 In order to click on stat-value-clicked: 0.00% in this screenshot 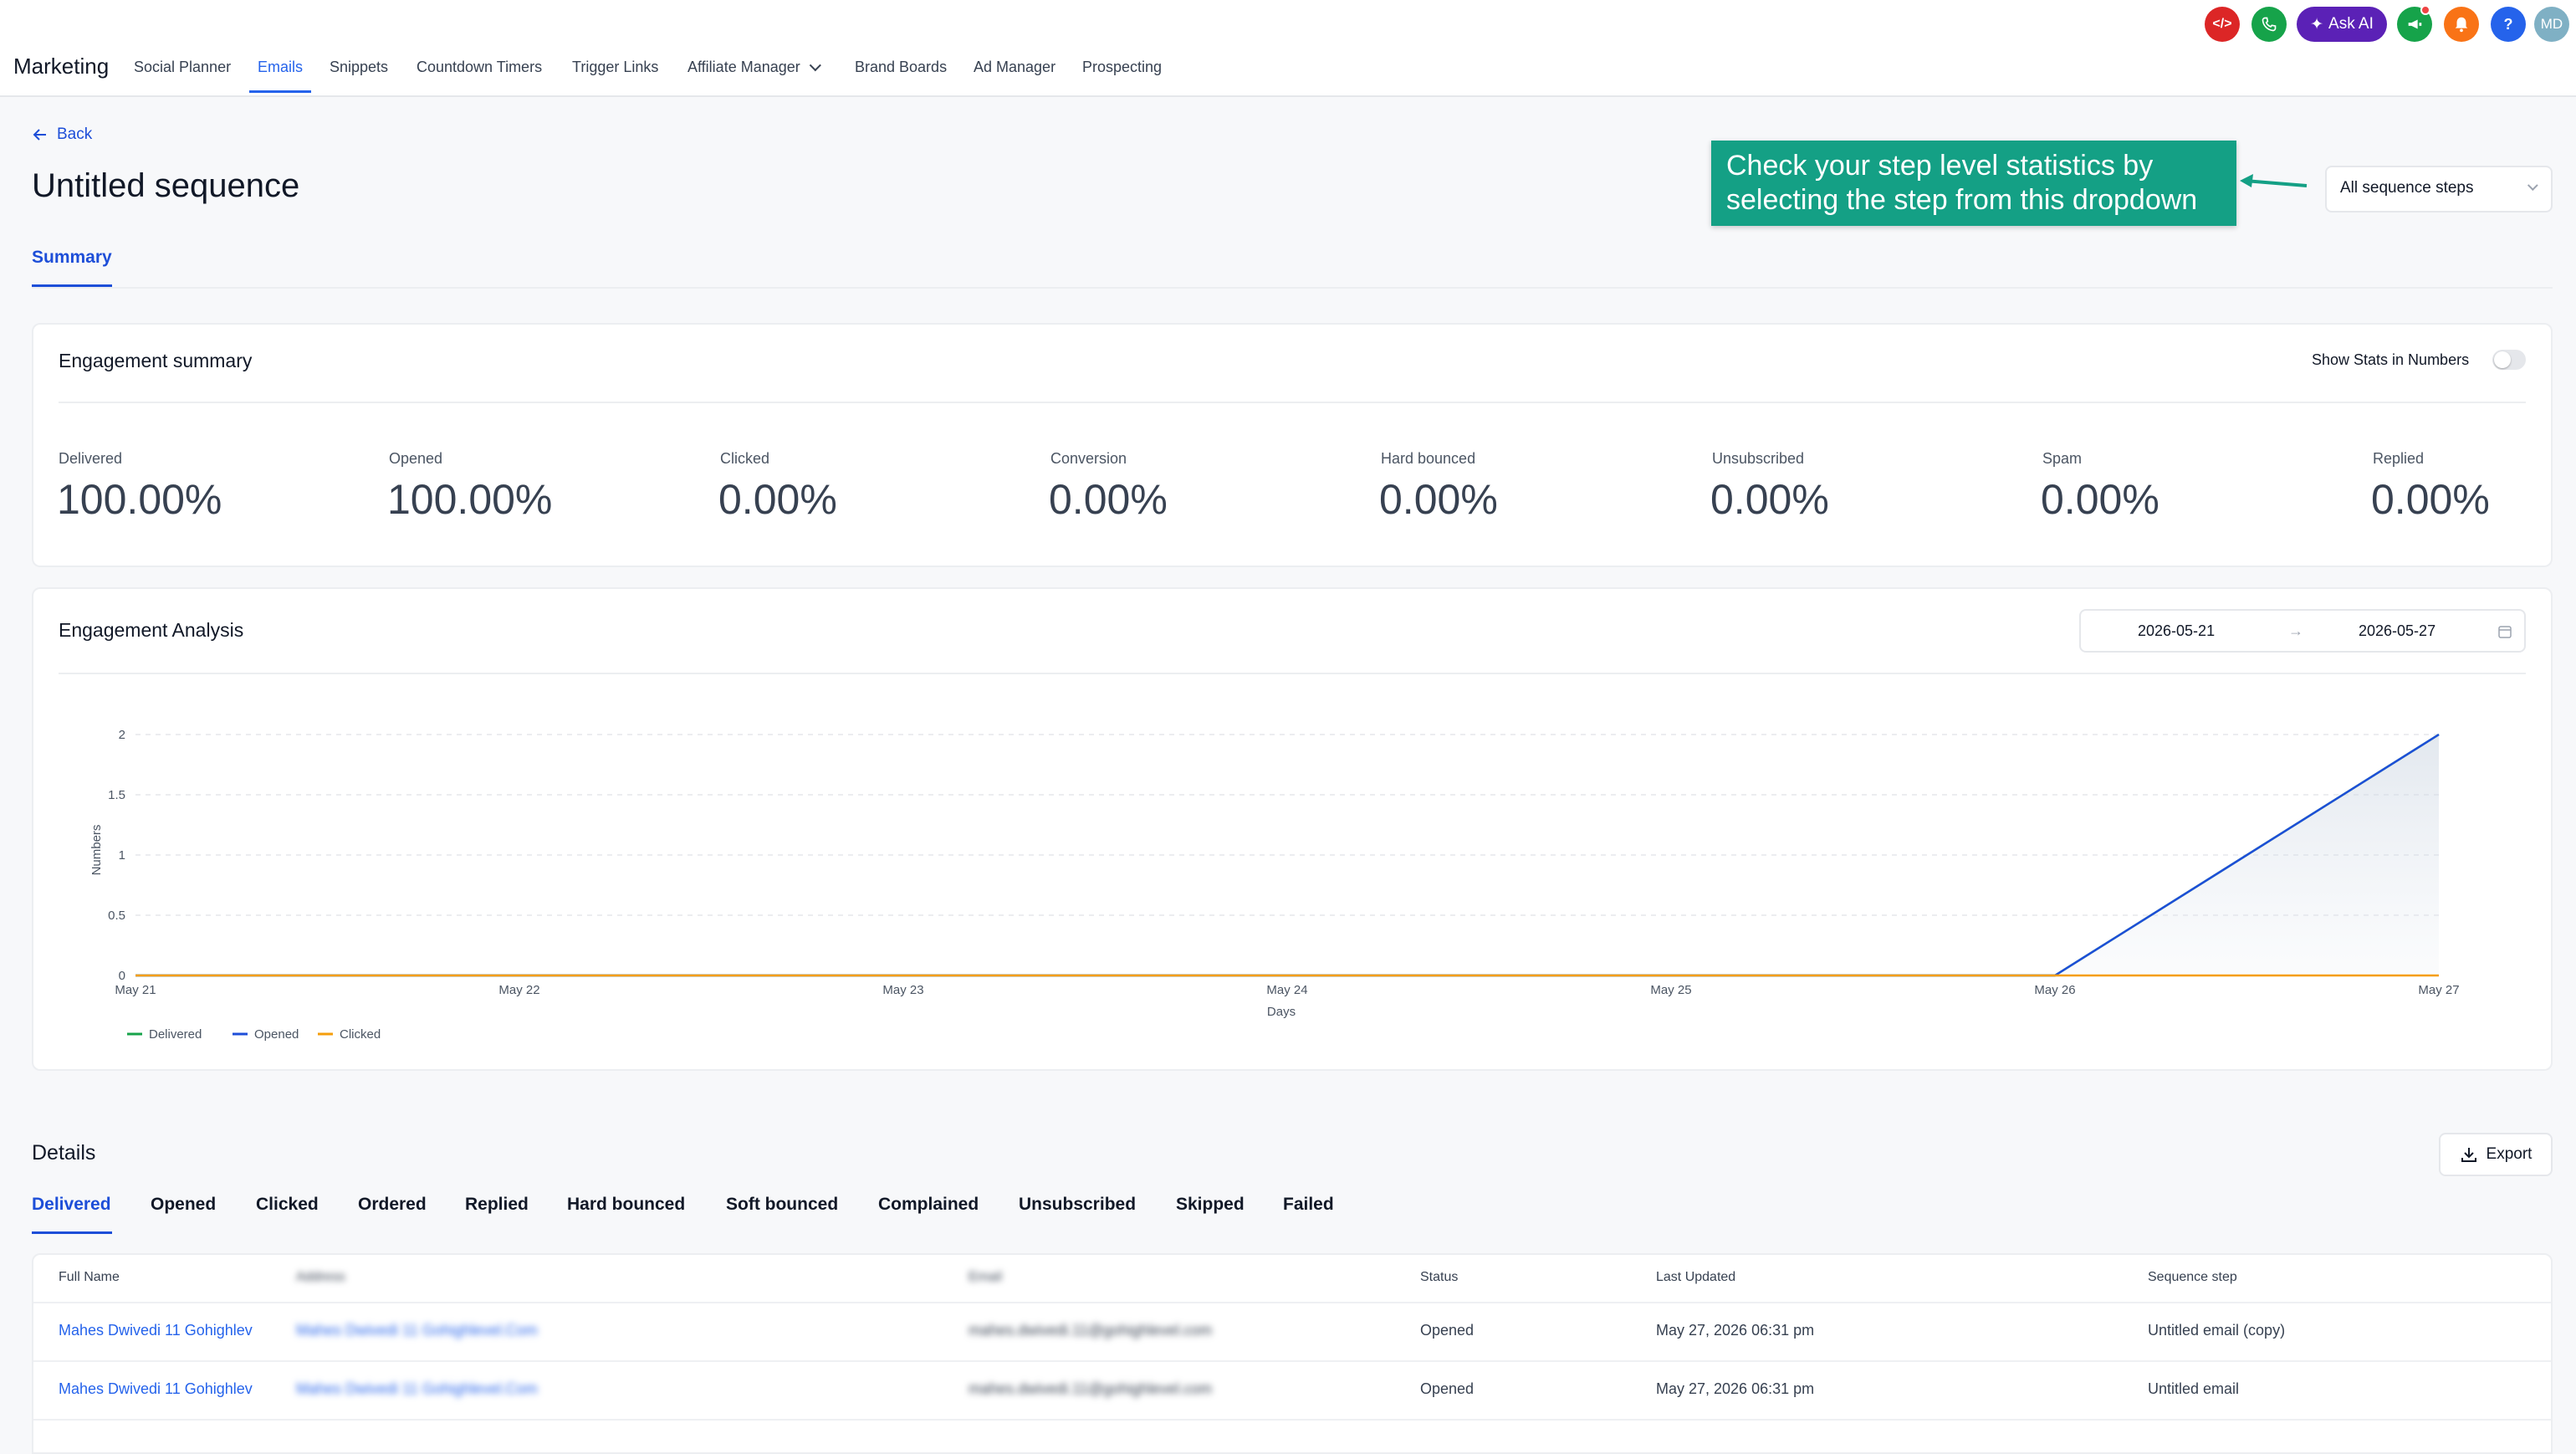, I will do `click(777, 499)`.